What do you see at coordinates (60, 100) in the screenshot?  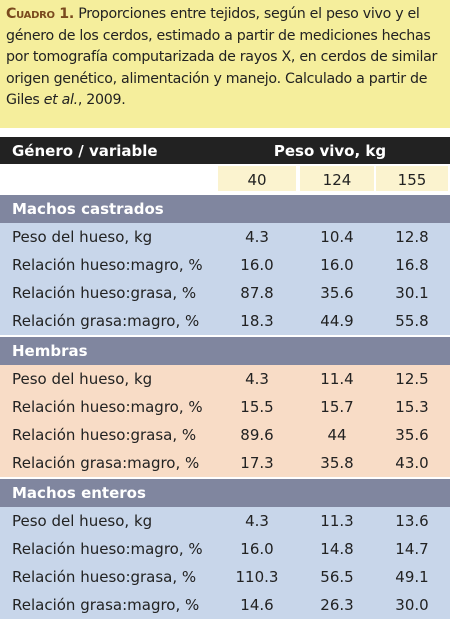 I see `caption-italic: et al.` at bounding box center [60, 100].